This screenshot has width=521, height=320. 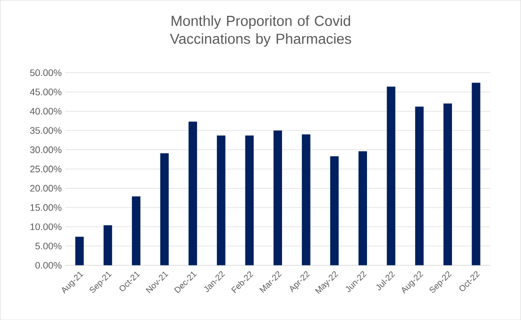 What do you see at coordinates (46, 169) in the screenshot?
I see `y-tick-label: 25.00%` at bounding box center [46, 169].